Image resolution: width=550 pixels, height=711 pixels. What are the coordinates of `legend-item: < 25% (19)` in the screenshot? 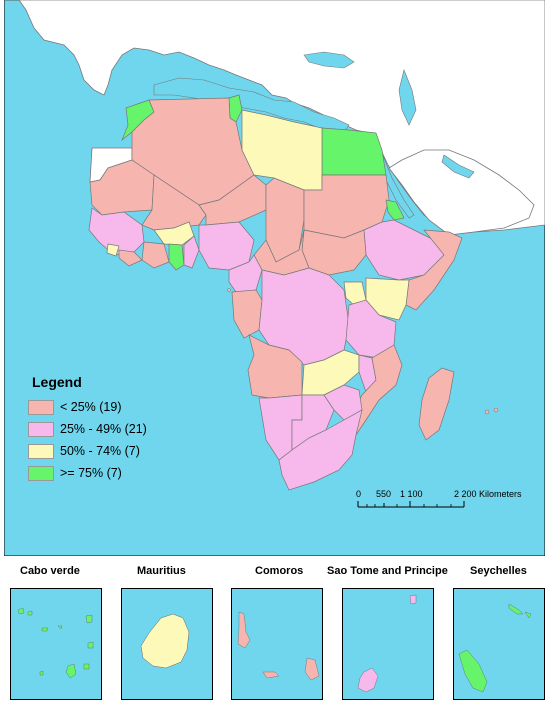 It's located at (75, 407).